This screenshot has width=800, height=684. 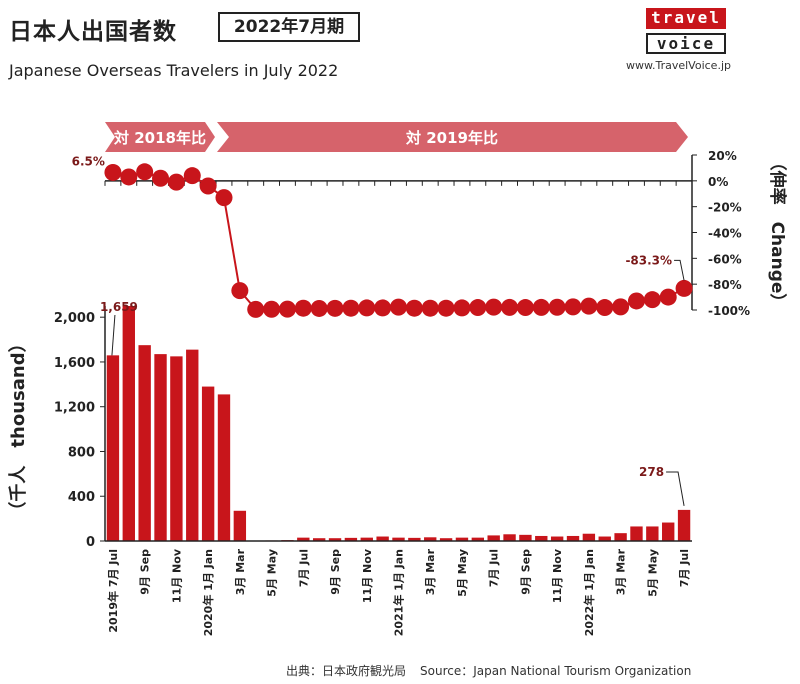 What do you see at coordinates (777, 232) in the screenshot?
I see `change-axis-label: （伸率 Change）` at bounding box center [777, 232].